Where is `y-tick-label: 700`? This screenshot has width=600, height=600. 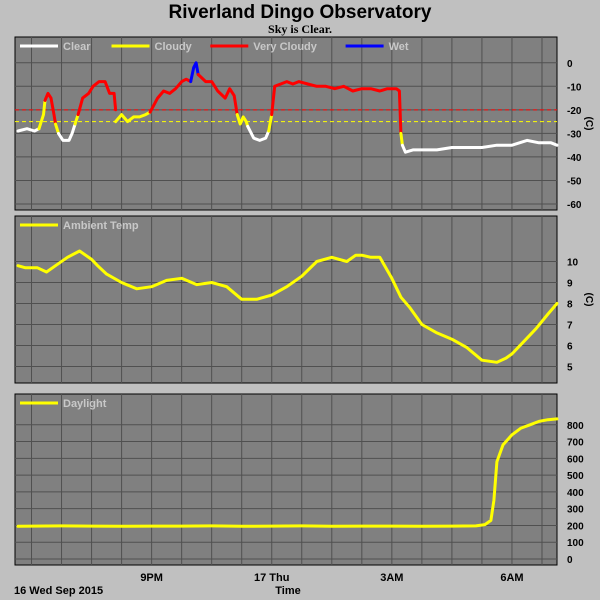
y-tick-label: 700 is located at coordinates (575, 443).